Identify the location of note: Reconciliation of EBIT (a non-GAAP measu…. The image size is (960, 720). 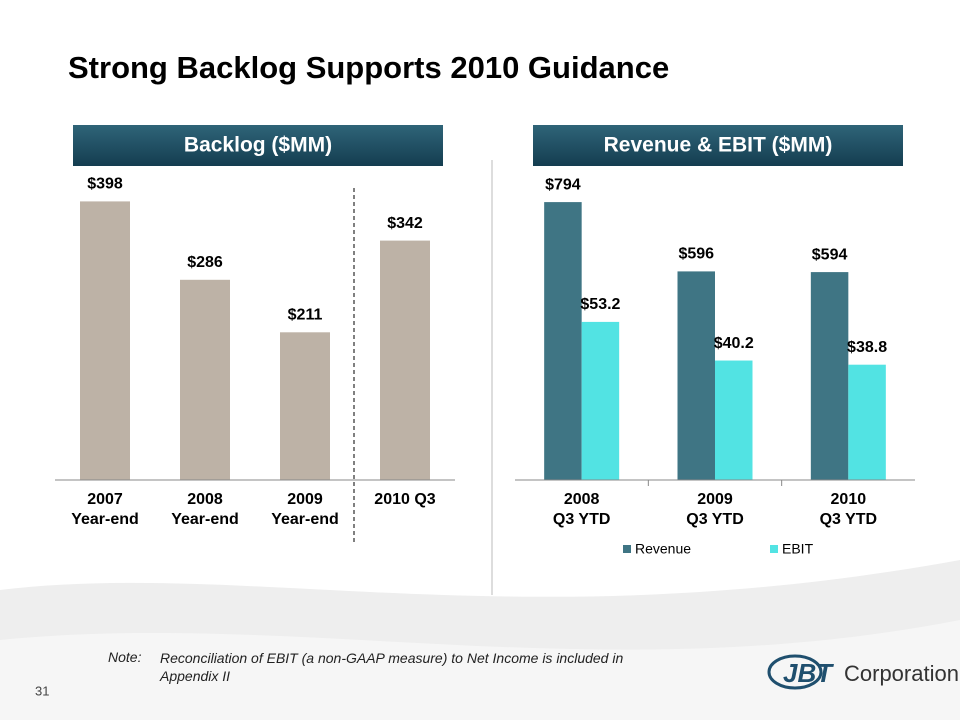
(392, 667).